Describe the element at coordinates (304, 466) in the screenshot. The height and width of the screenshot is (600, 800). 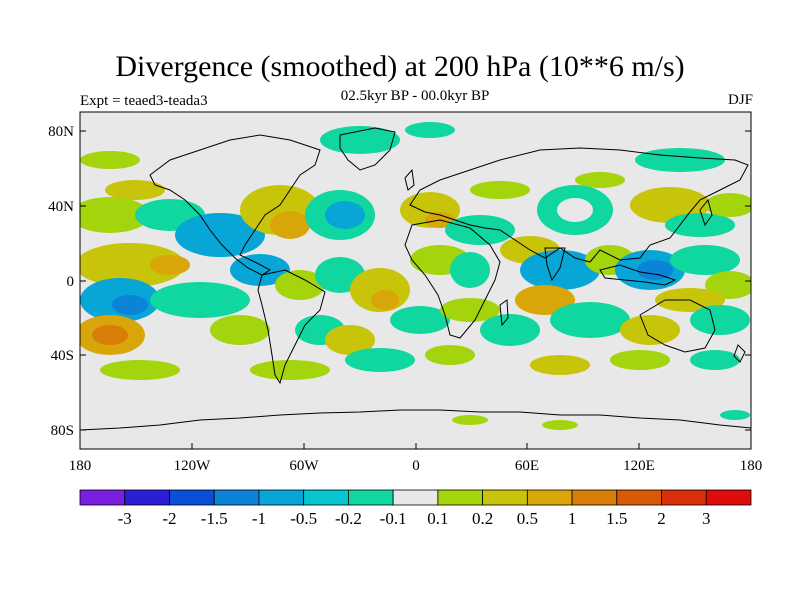
I see `x-tick-label: 60W` at that location.